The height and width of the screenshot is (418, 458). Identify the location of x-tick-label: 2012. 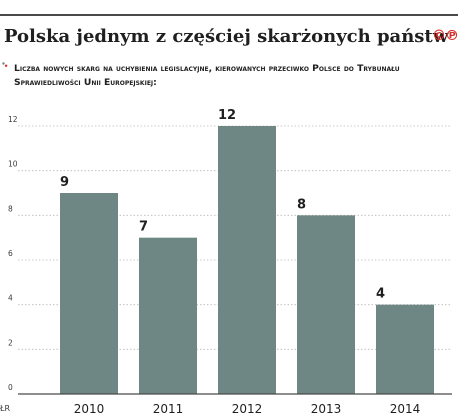
(247, 409).